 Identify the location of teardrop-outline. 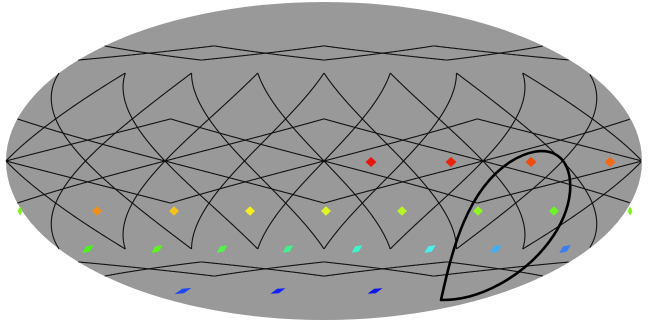
(505, 225).